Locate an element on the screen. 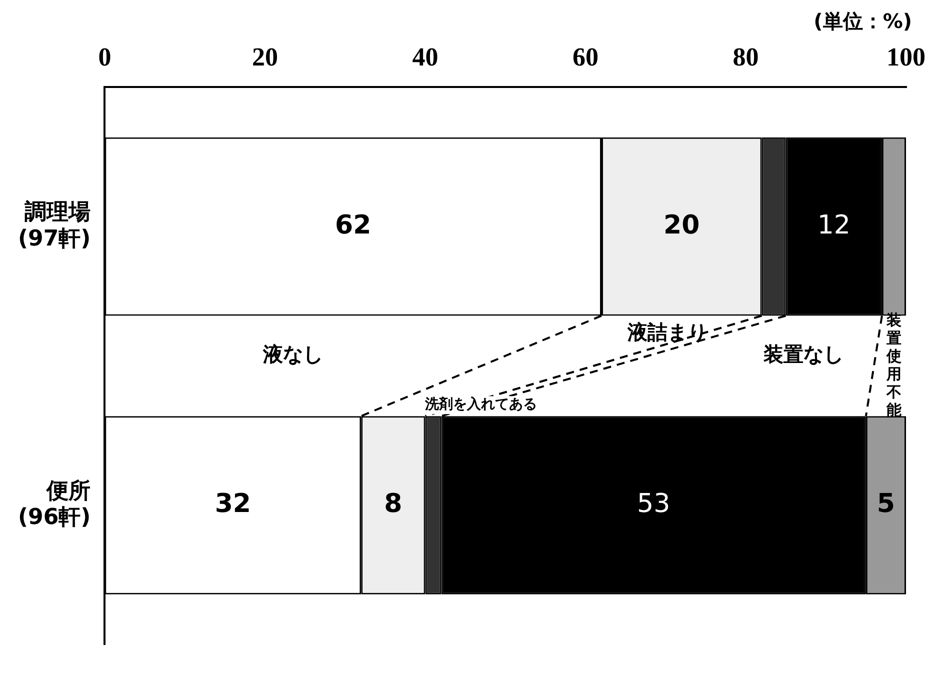 The height and width of the screenshot is (685, 936). x-tick-label: 80 is located at coordinates (745, 57).